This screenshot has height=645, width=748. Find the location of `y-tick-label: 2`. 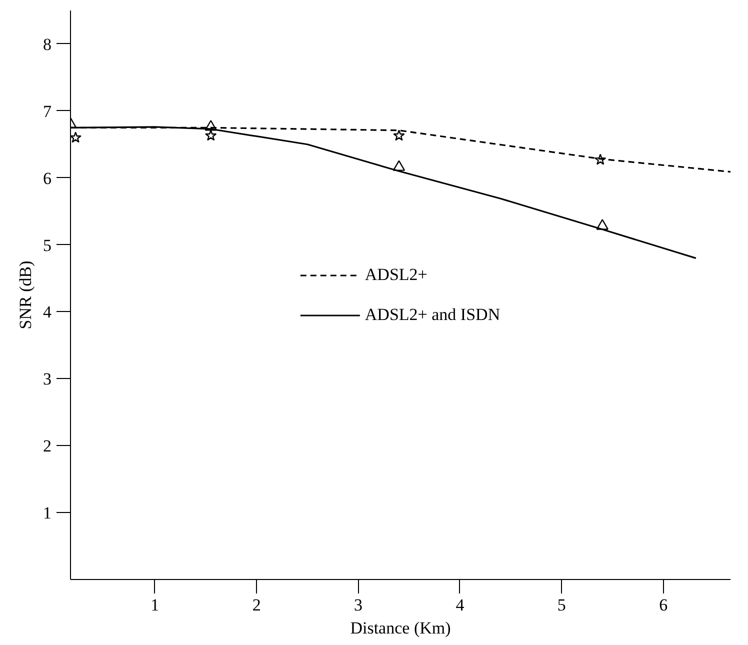

y-tick-label: 2 is located at coordinates (47, 446).